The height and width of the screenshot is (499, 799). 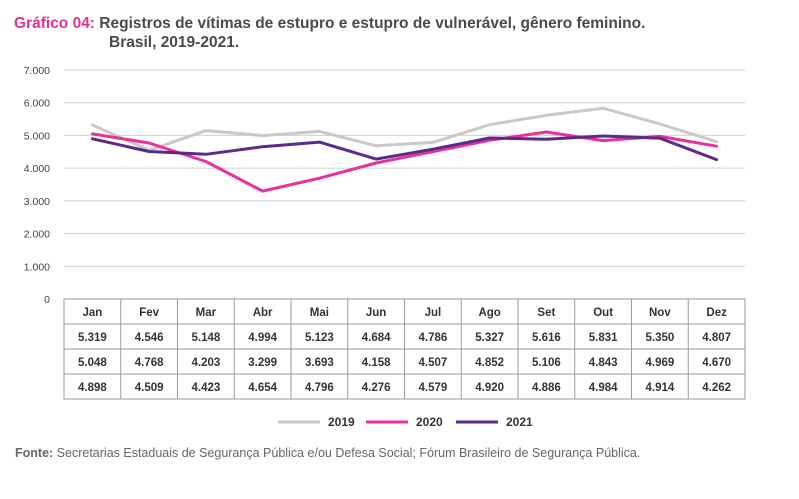 What do you see at coordinates (489, 313) in the screenshot?
I see `x-tick-label: Ago` at bounding box center [489, 313].